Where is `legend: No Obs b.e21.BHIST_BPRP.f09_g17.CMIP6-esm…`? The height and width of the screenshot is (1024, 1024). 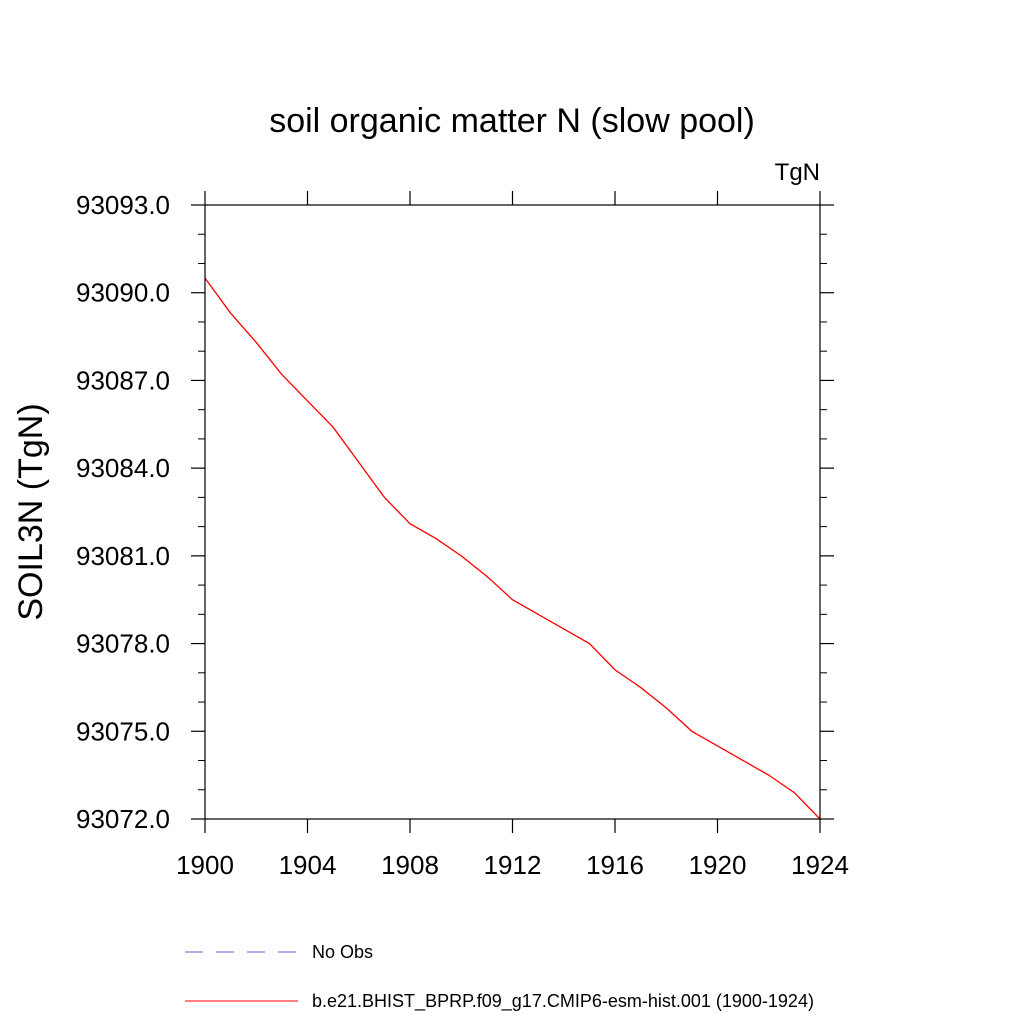 legend: No Obs b.e21.BHIST_BPRP.f09_g17.CMIP6-esm… is located at coordinates (499, 977).